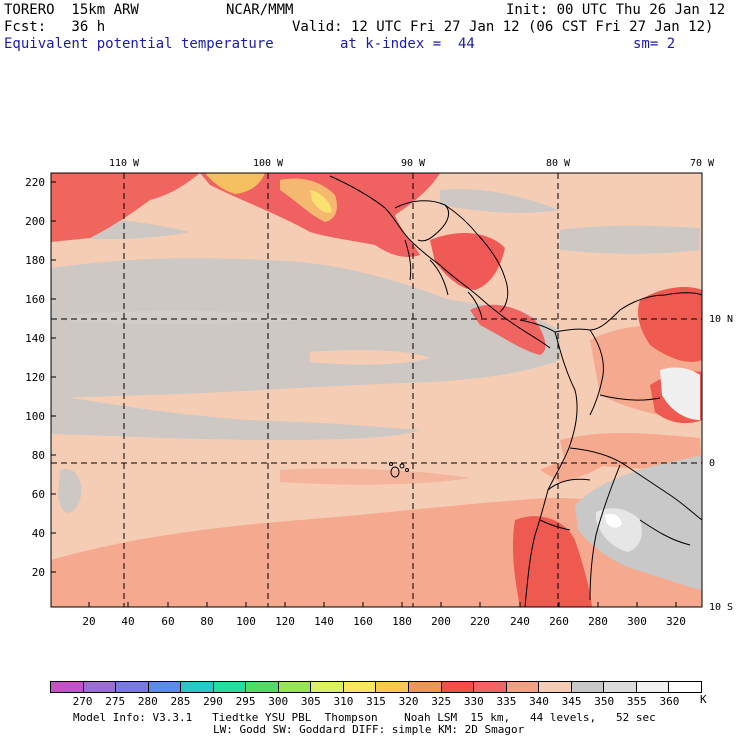 The width and height of the screenshot is (740, 740). What do you see at coordinates (88, 621) in the screenshot?
I see `x-tick-label: 20` at bounding box center [88, 621].